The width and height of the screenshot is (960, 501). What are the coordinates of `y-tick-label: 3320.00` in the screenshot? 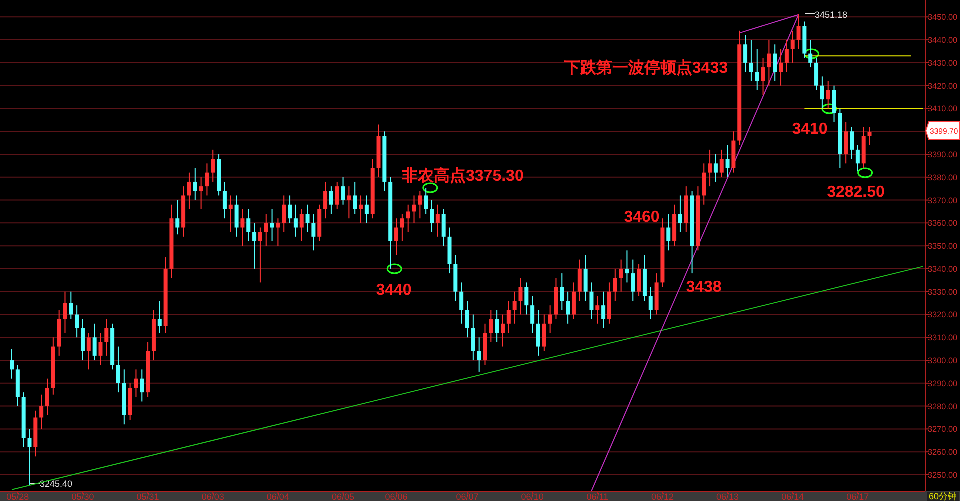 It's located at (943, 315).